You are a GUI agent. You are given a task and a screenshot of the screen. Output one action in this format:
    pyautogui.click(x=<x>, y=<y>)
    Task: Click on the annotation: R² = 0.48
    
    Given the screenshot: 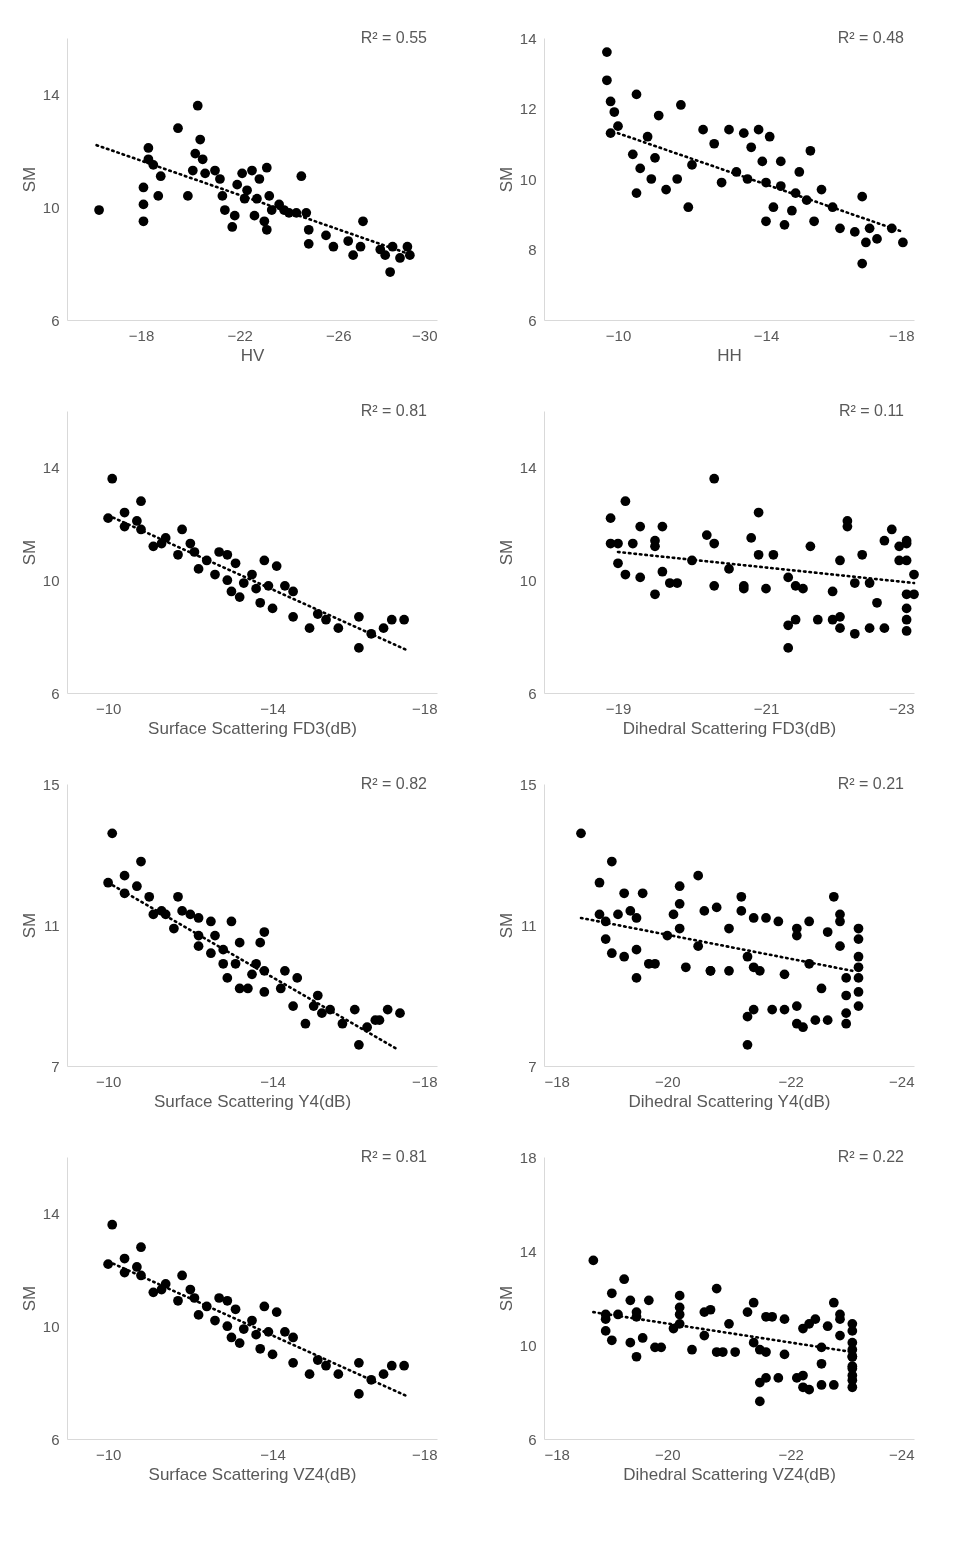 What is the action you would take?
    pyautogui.click(x=871, y=37)
    